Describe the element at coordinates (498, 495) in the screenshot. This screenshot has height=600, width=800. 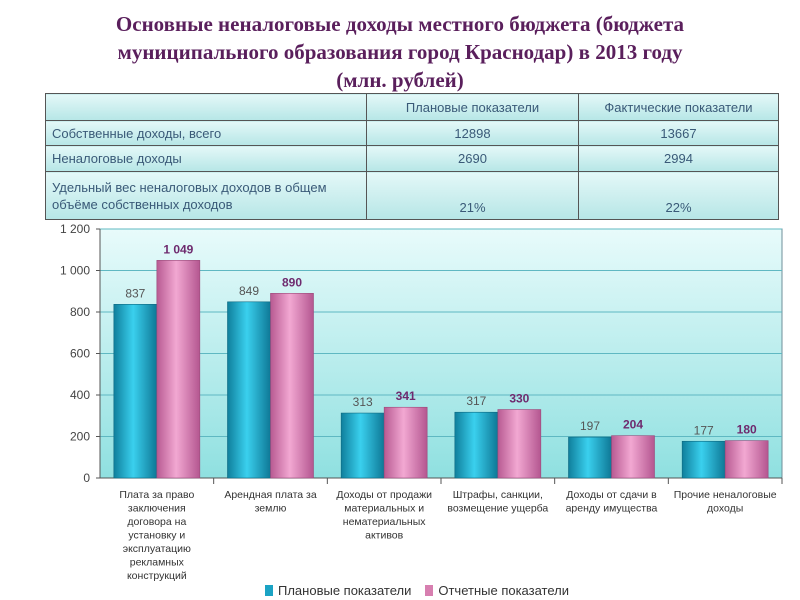
I see `x-category-label: Штрафы, санкции,` at that location.